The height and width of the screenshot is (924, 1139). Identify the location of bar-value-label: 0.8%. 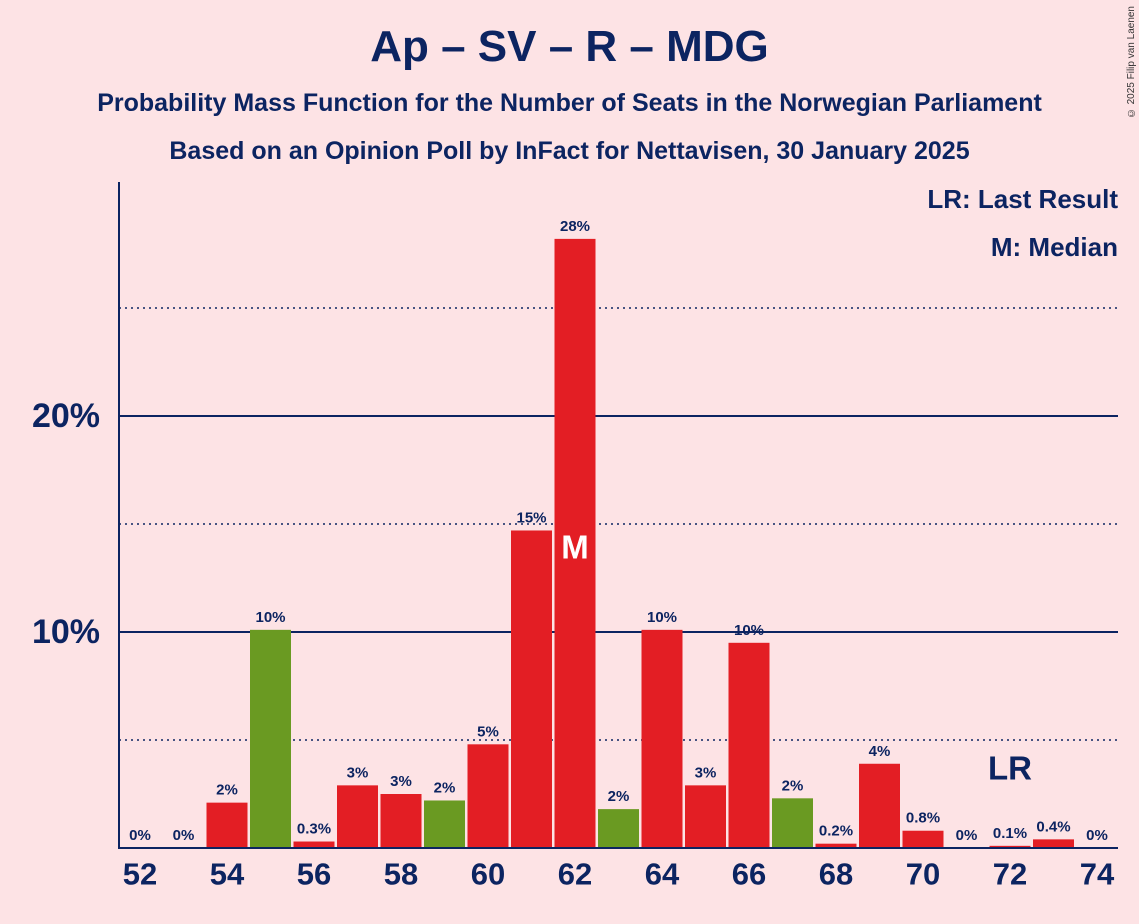
(923, 818).